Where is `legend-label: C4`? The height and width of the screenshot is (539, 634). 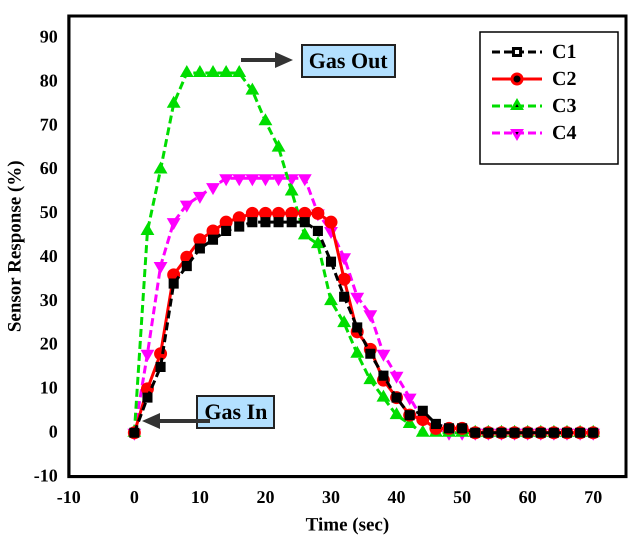
legend-label: C4 is located at coordinates (564, 133).